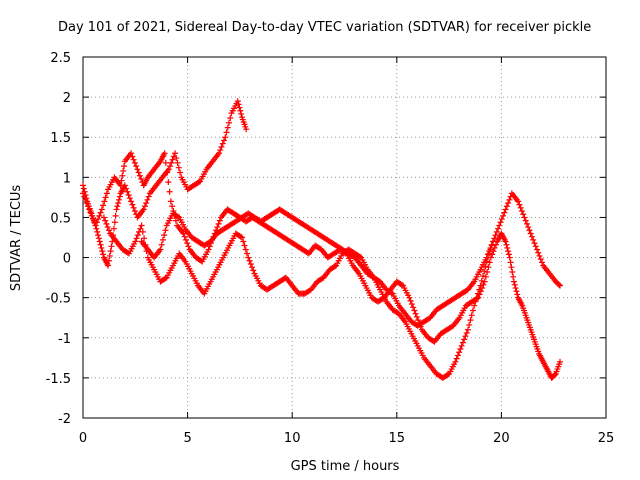 This screenshot has width=640, height=480. I want to click on y-tick-label: -2, so click(64, 419).